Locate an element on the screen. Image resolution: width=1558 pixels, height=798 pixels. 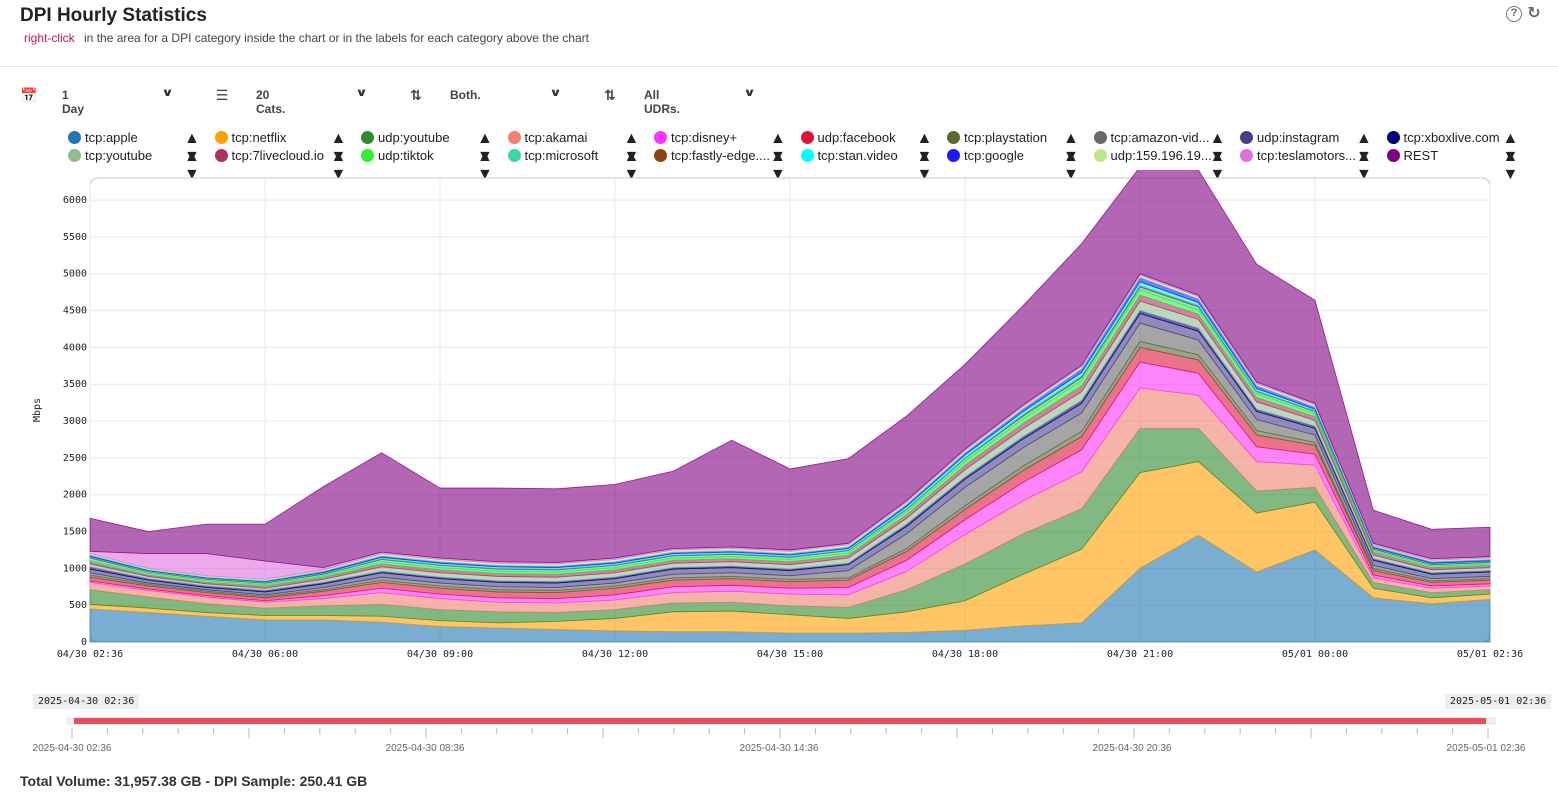
legend-item: tcp:xboxlive.com is located at coordinates (1443, 137).